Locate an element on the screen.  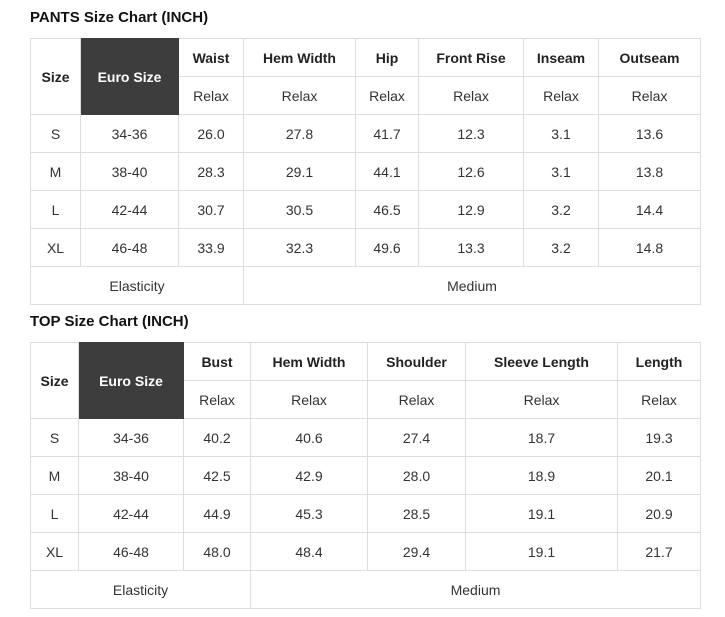
measurement-value-cell: 27.4 is located at coordinates (416, 437).